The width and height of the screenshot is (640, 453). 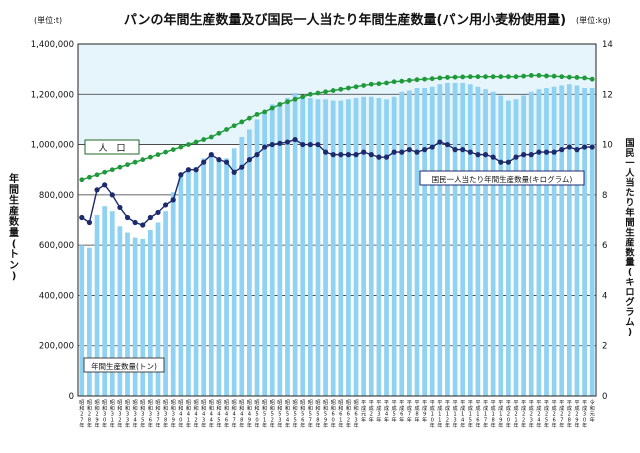 What do you see at coordinates (135, 414) in the screenshot?
I see `x-tick-label: 昭和 3 4 年` at bounding box center [135, 414].